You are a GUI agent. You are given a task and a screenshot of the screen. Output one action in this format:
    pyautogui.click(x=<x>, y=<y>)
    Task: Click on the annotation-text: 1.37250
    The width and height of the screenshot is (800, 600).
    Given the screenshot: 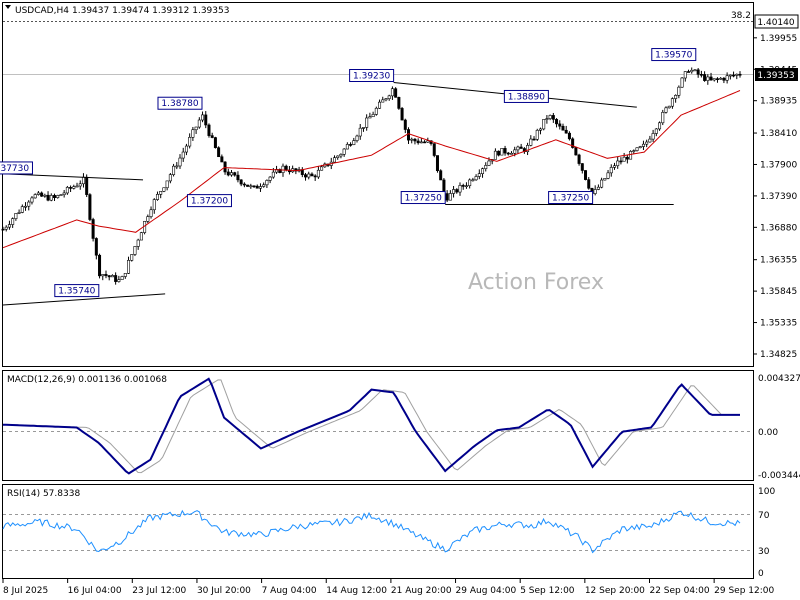 What is the action you would take?
    pyautogui.click(x=423, y=199)
    